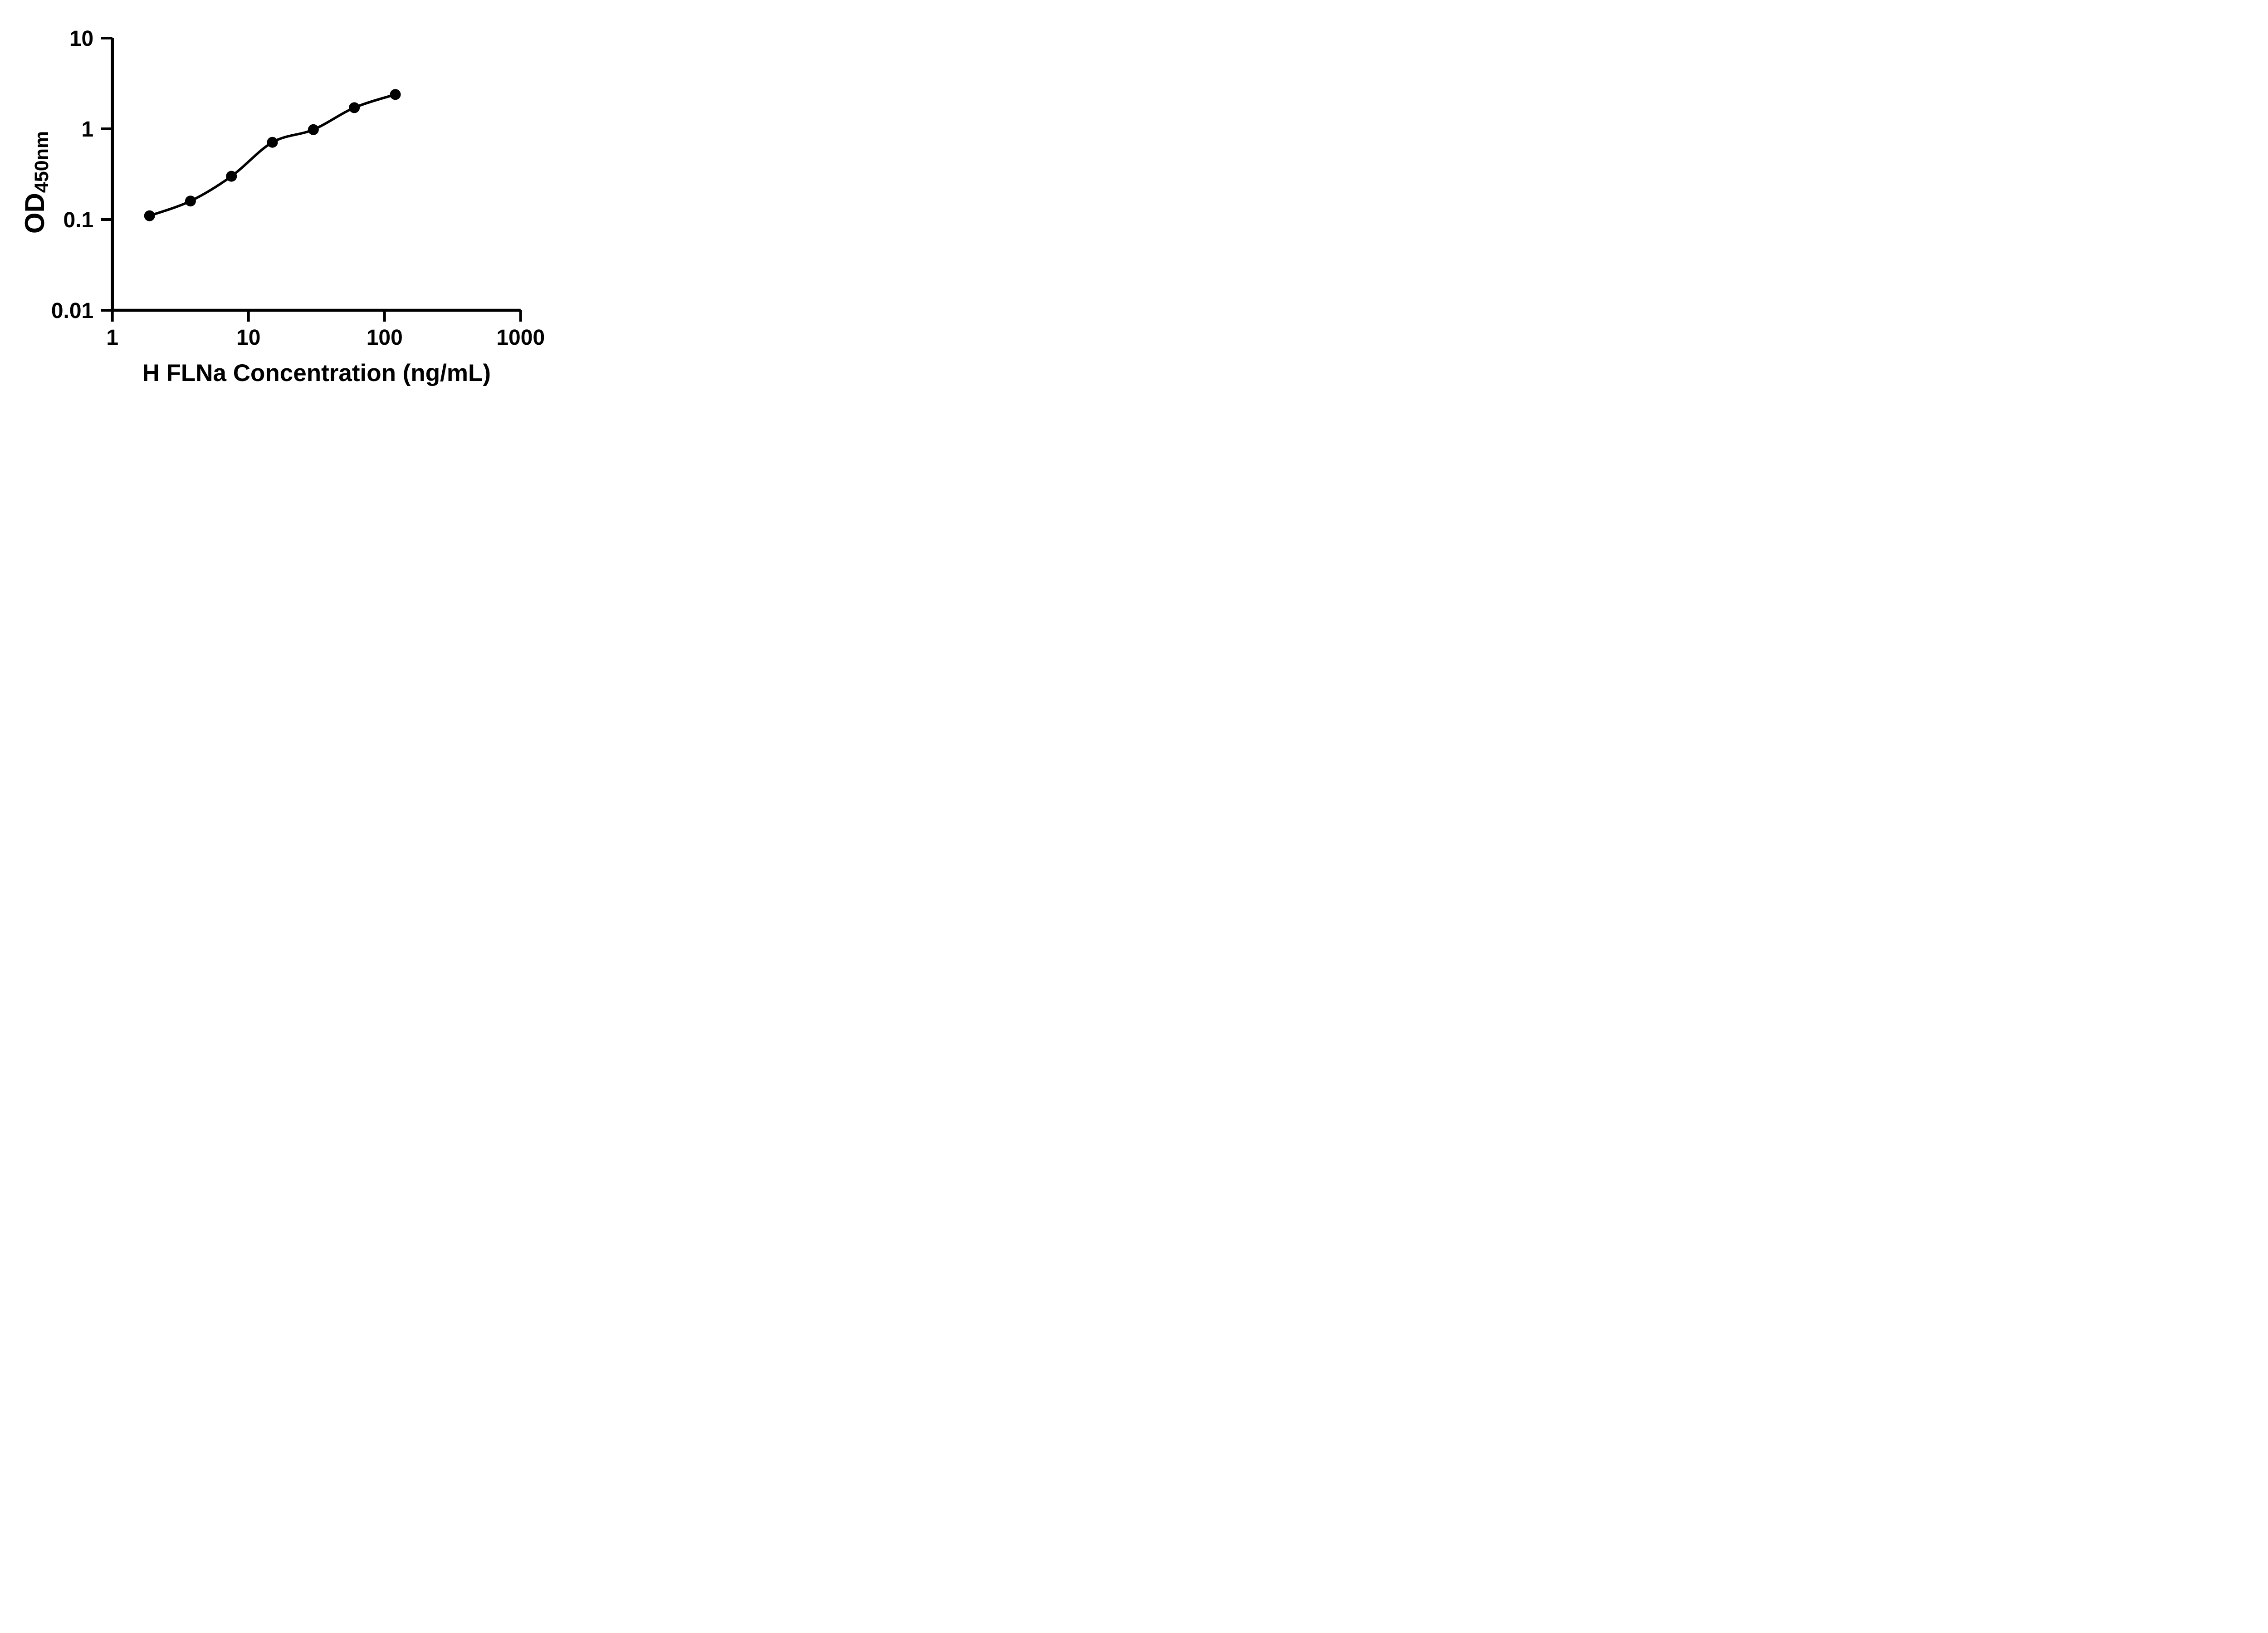 This screenshot has height=1633, width=2268. I want to click on x-axis-title: H FLNa Concentration (ng/mL), so click(317, 373).